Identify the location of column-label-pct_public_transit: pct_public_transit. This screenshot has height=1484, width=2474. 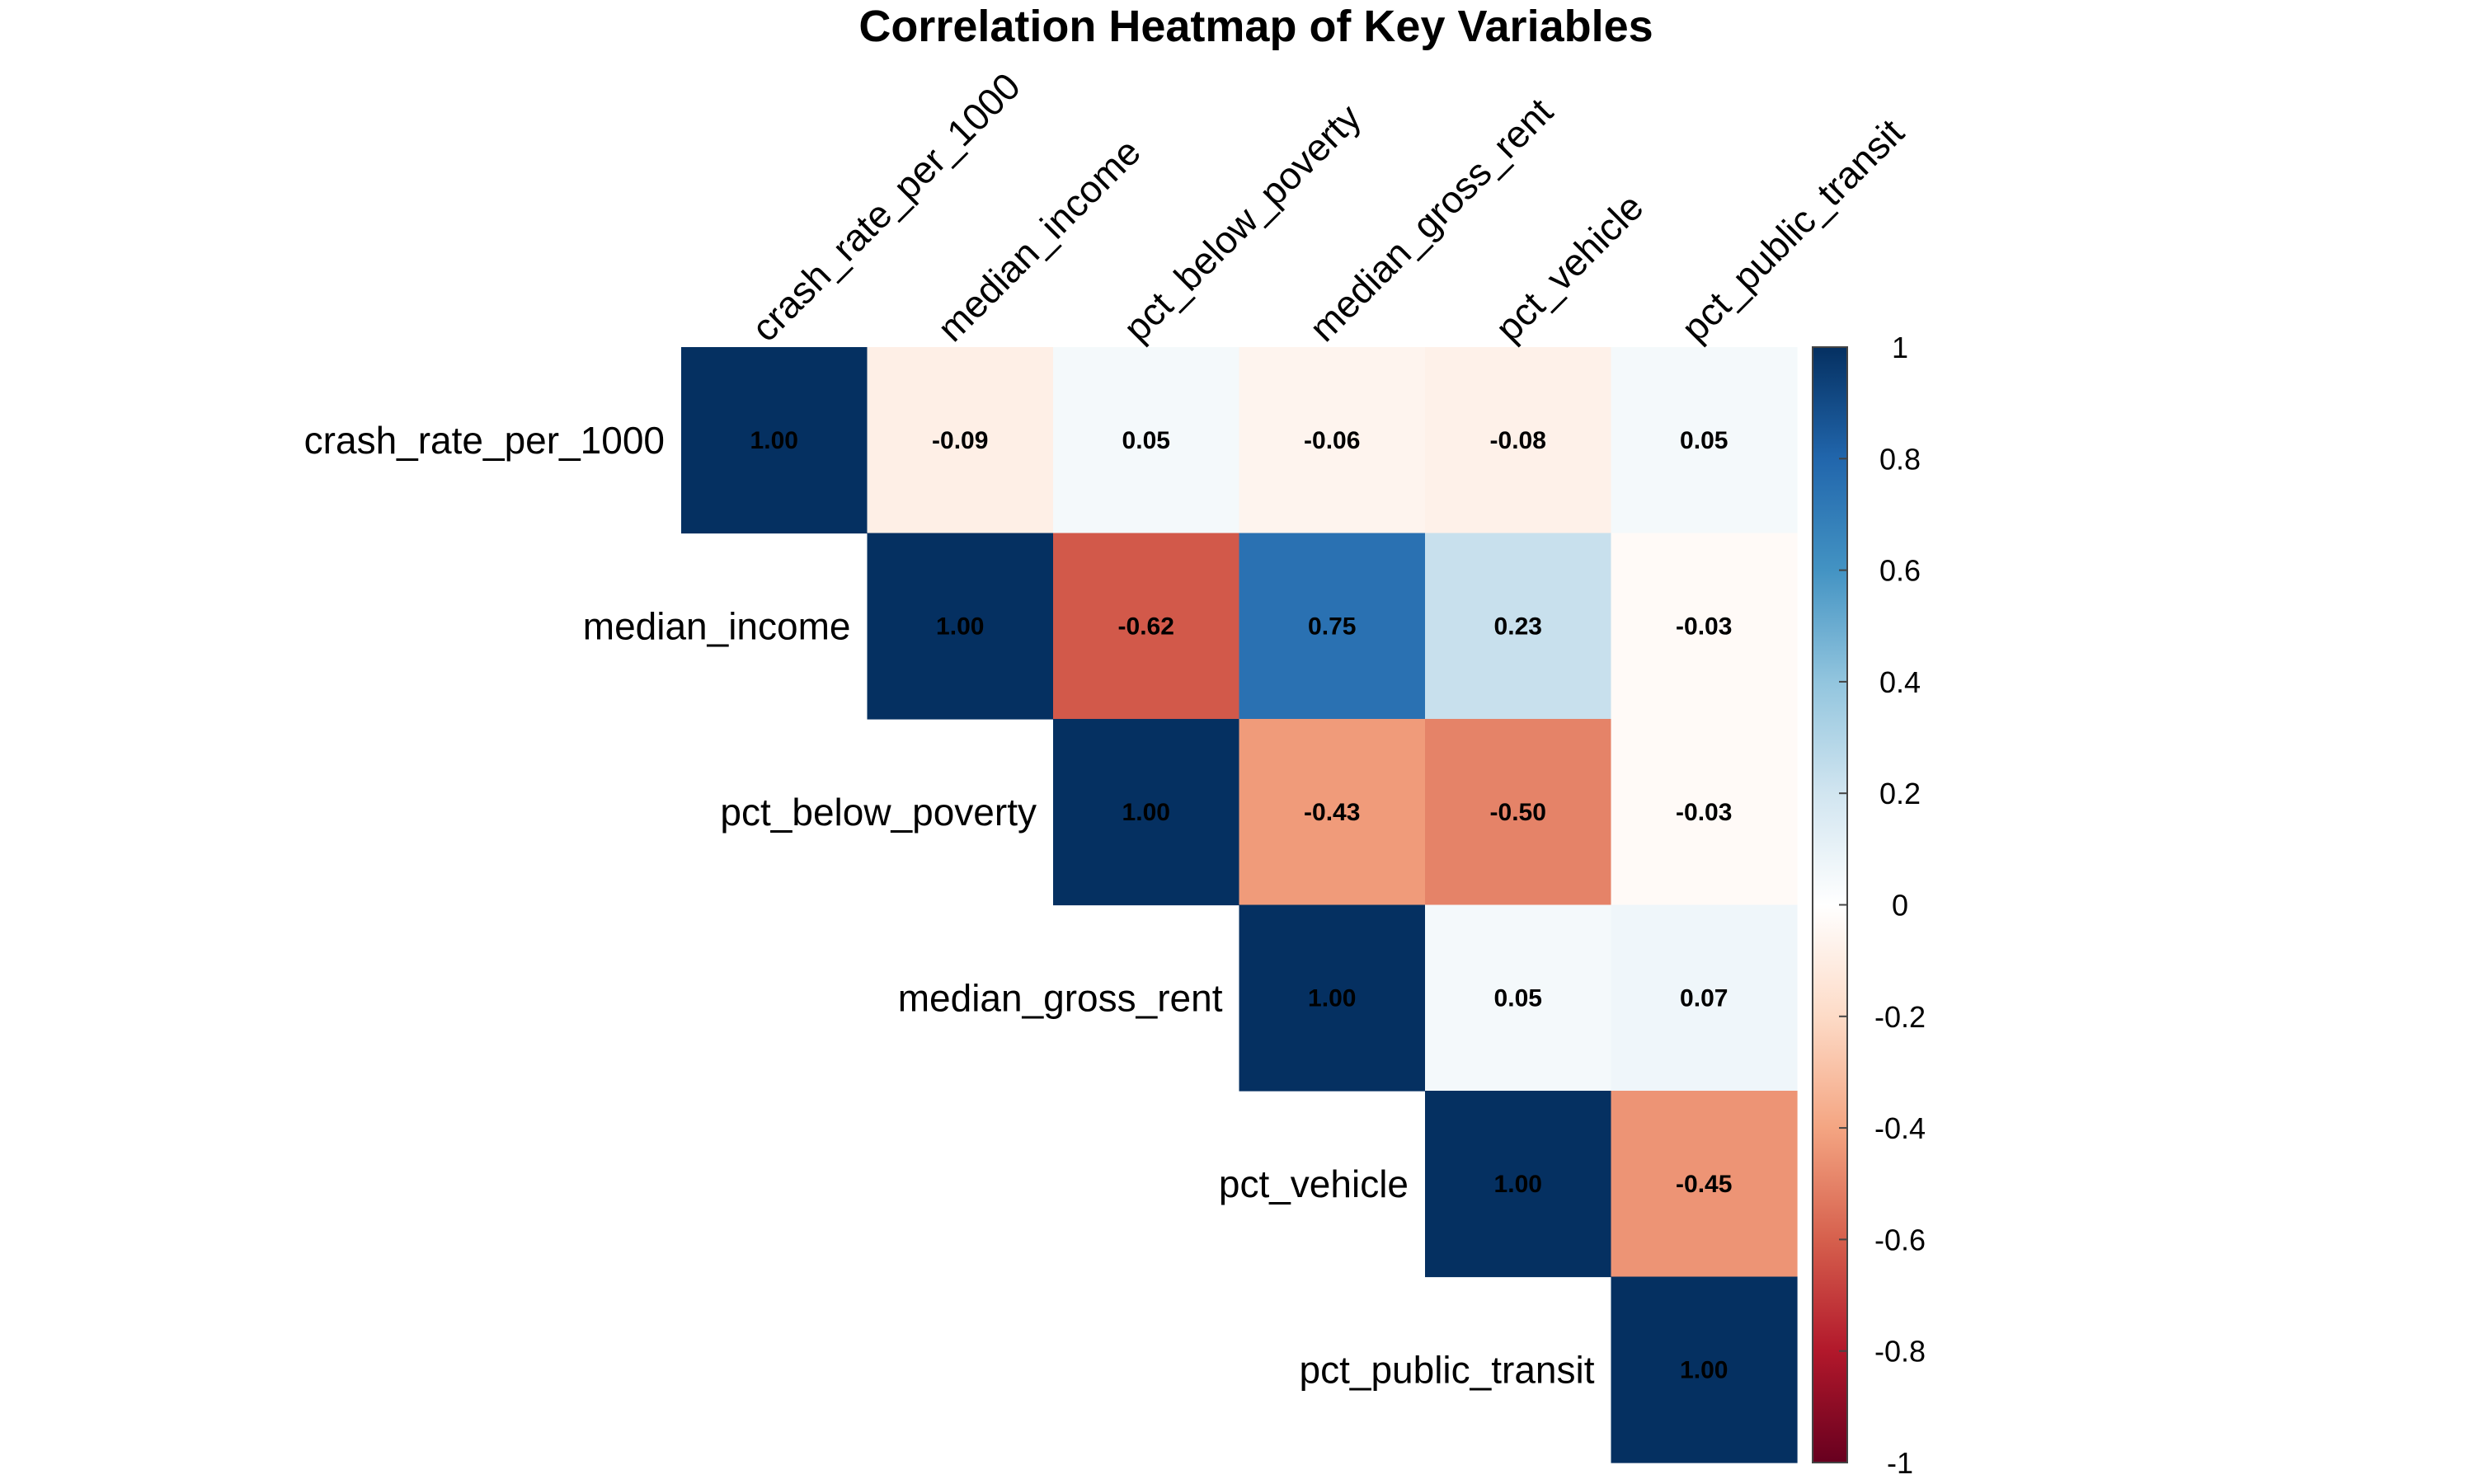
(1792, 230).